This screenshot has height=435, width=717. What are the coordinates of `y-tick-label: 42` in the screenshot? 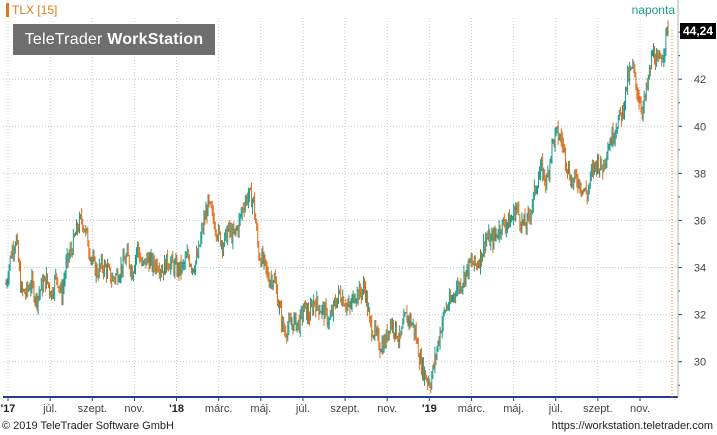 It's located at (700, 80).